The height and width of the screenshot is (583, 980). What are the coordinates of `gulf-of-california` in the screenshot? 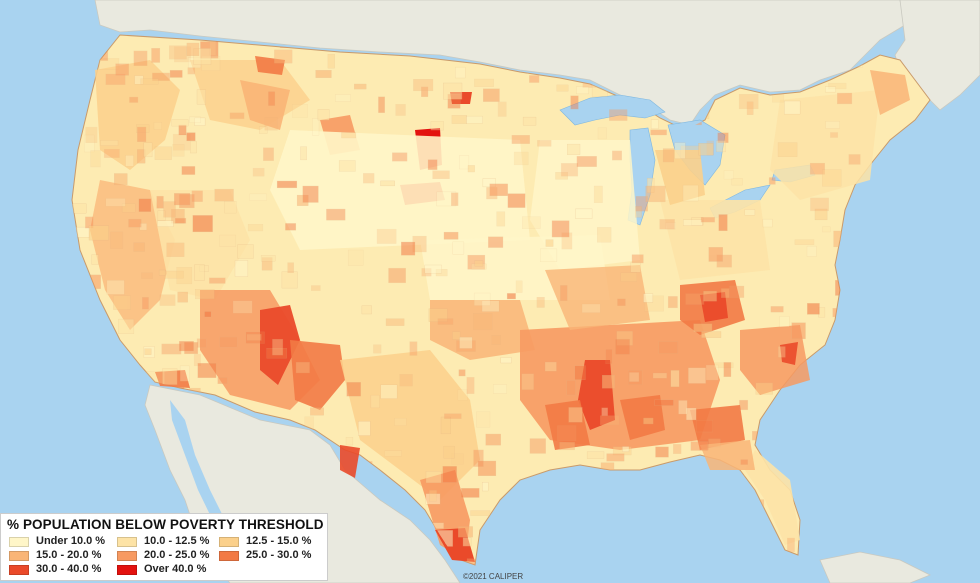 It's located at (197, 462).